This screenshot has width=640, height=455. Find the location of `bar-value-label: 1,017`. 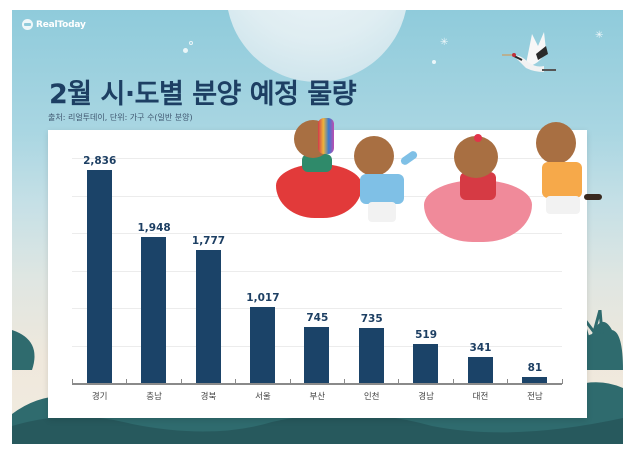

bar-value-label: 1,017 is located at coordinates (263, 297).